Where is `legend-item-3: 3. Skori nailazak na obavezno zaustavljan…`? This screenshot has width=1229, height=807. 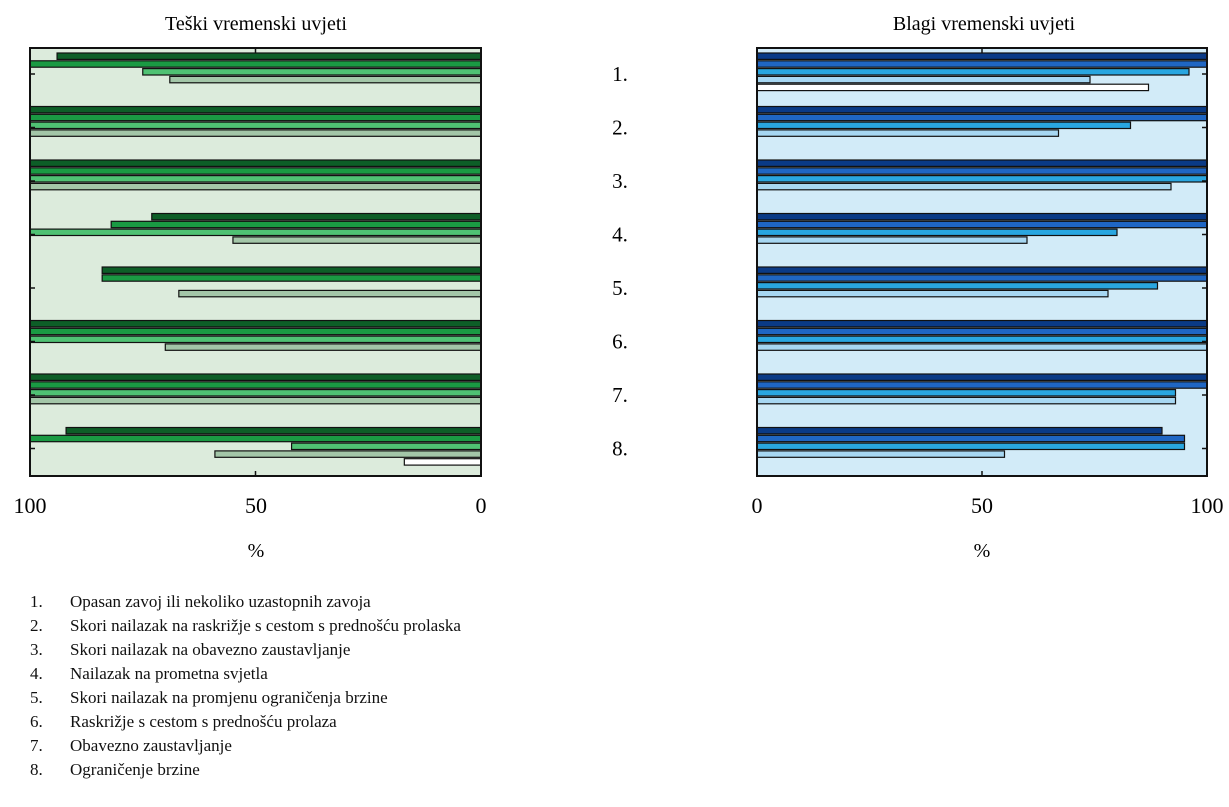 legend-item-3: 3. Skori nailazak na obavezno zaustavljan… is located at coordinates (245, 650).